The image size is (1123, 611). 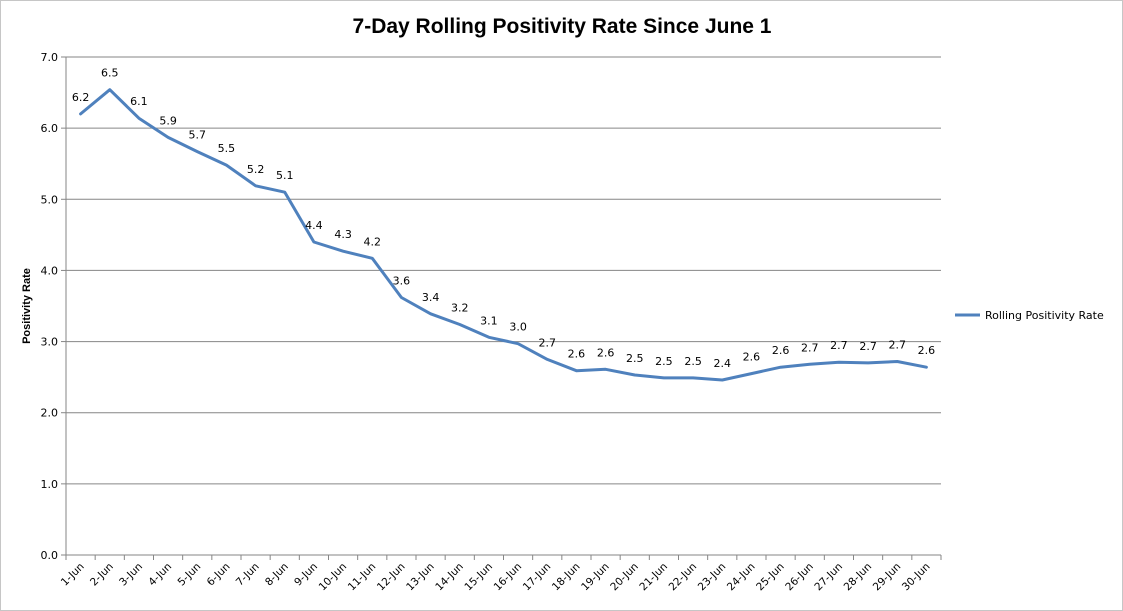 What do you see at coordinates (277, 575) in the screenshot?
I see `x-tick-label: 8-Jun` at bounding box center [277, 575].